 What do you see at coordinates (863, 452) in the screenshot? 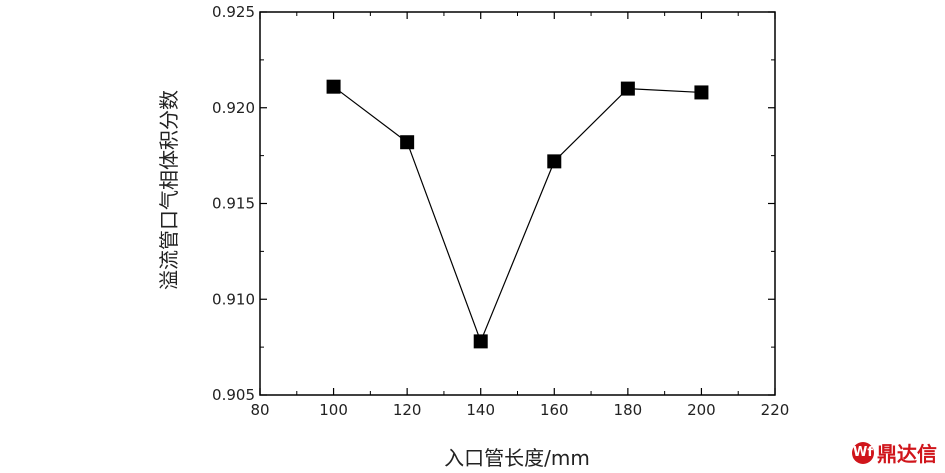
I see `dingdaxin-logo-icon: Wf` at bounding box center [863, 452].